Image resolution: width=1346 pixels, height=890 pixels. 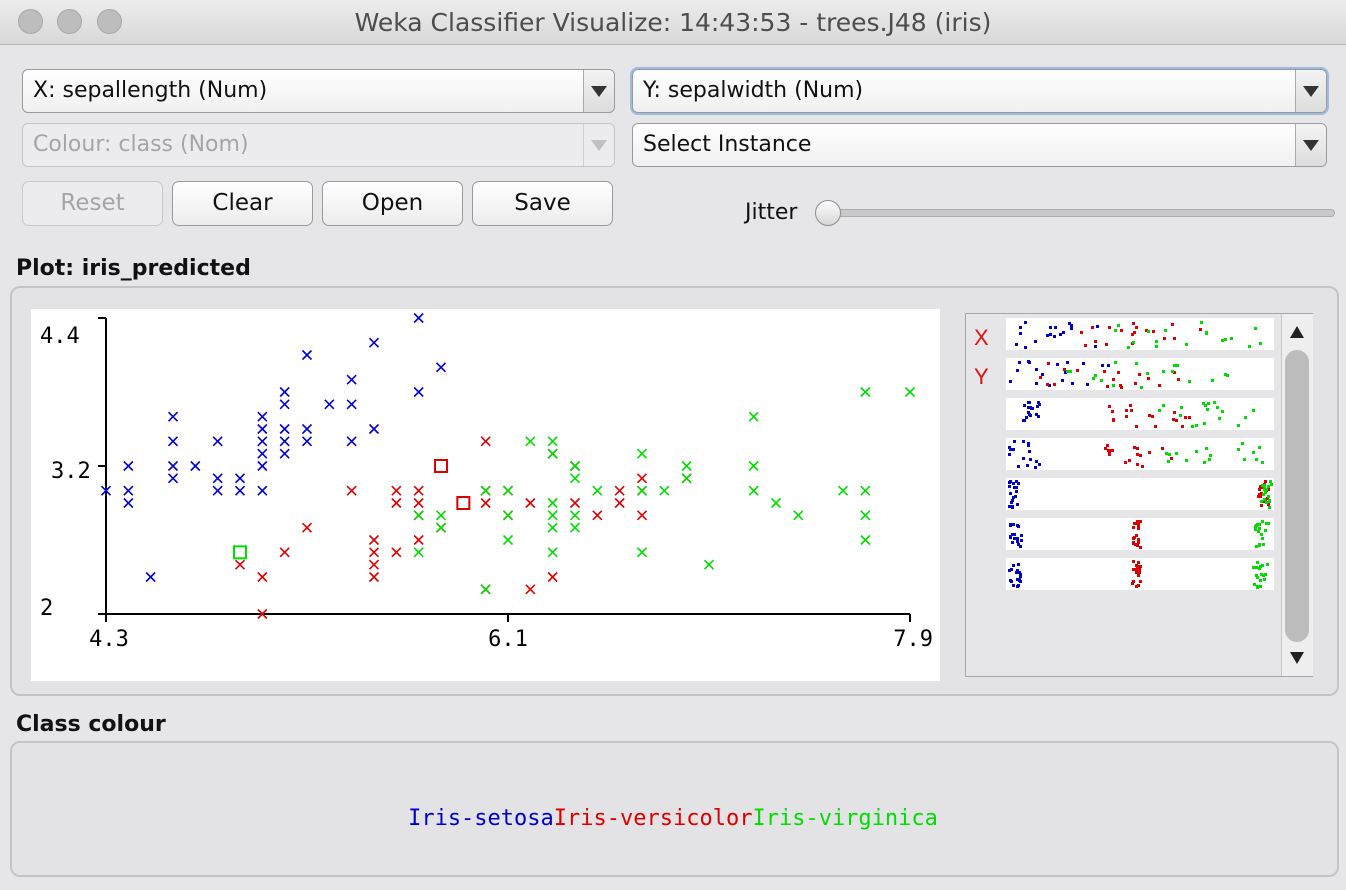 I want to click on open-button: Open, so click(x=392, y=203).